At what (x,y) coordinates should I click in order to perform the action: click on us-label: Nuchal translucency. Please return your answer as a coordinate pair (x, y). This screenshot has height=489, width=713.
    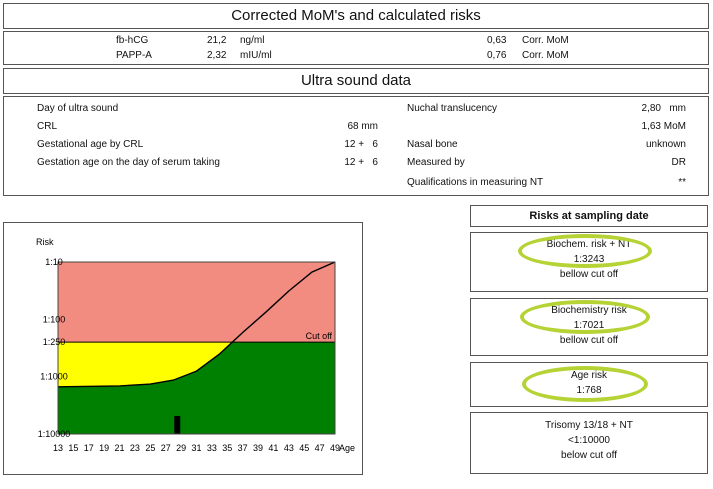
    Looking at the image, I should click on (452, 108).